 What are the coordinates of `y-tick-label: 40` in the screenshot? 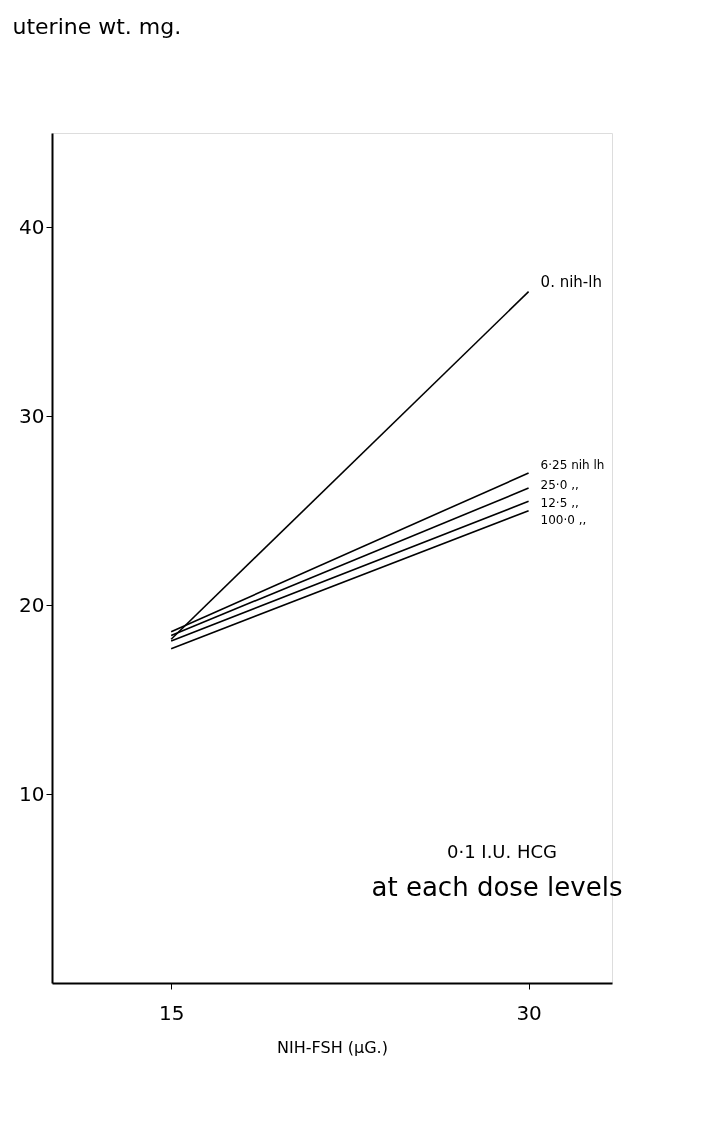 It's located at (32, 226).